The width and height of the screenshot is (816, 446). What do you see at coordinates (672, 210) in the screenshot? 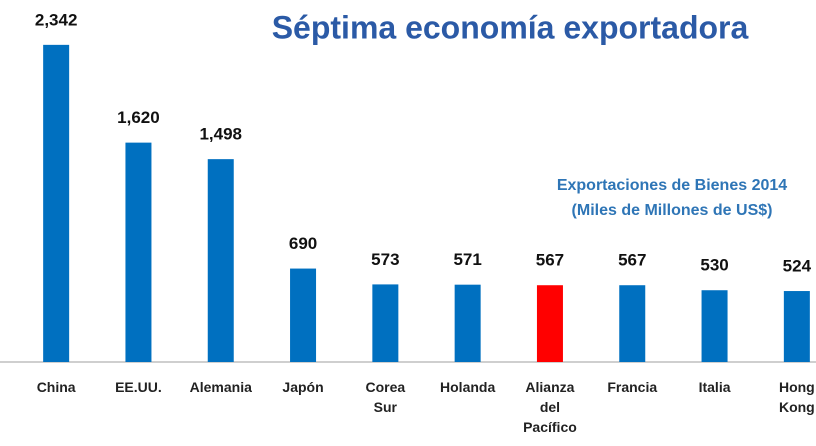
I see `subtitle: (Miles de Millones de US$)` at bounding box center [672, 210].